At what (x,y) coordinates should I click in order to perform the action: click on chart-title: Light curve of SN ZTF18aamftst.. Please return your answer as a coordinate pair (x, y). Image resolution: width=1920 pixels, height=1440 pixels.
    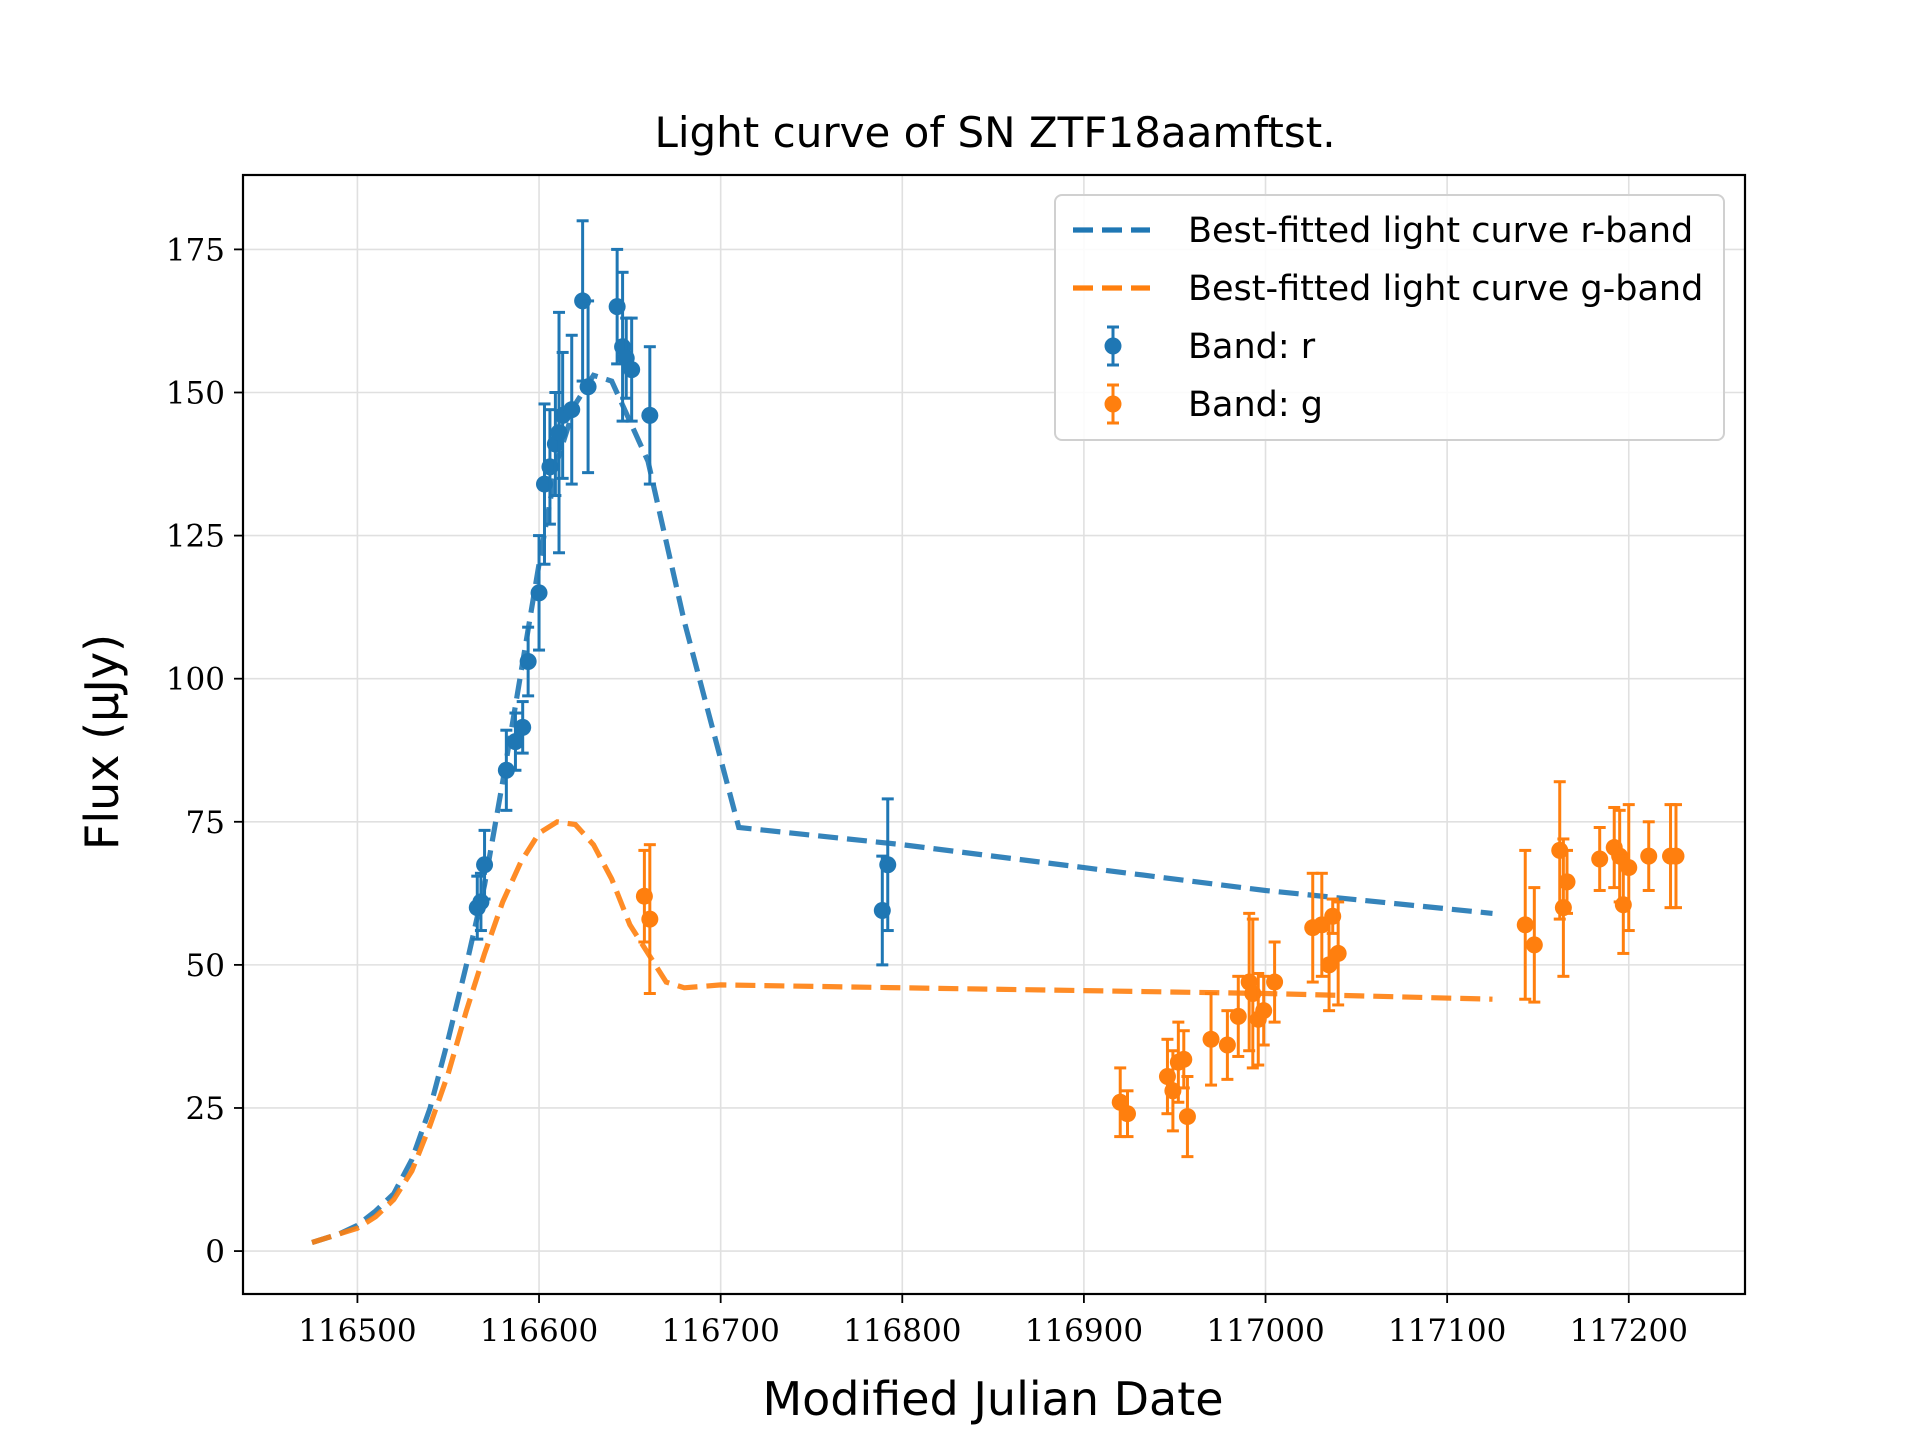
    Looking at the image, I should click on (994, 132).